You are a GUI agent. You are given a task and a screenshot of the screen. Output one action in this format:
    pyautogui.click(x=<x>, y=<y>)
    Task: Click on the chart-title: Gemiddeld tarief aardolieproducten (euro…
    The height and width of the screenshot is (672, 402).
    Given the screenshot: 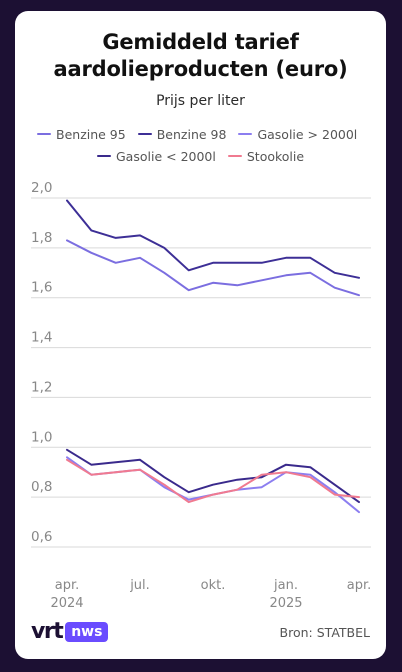 What is the action you would take?
    pyautogui.click(x=200, y=56)
    